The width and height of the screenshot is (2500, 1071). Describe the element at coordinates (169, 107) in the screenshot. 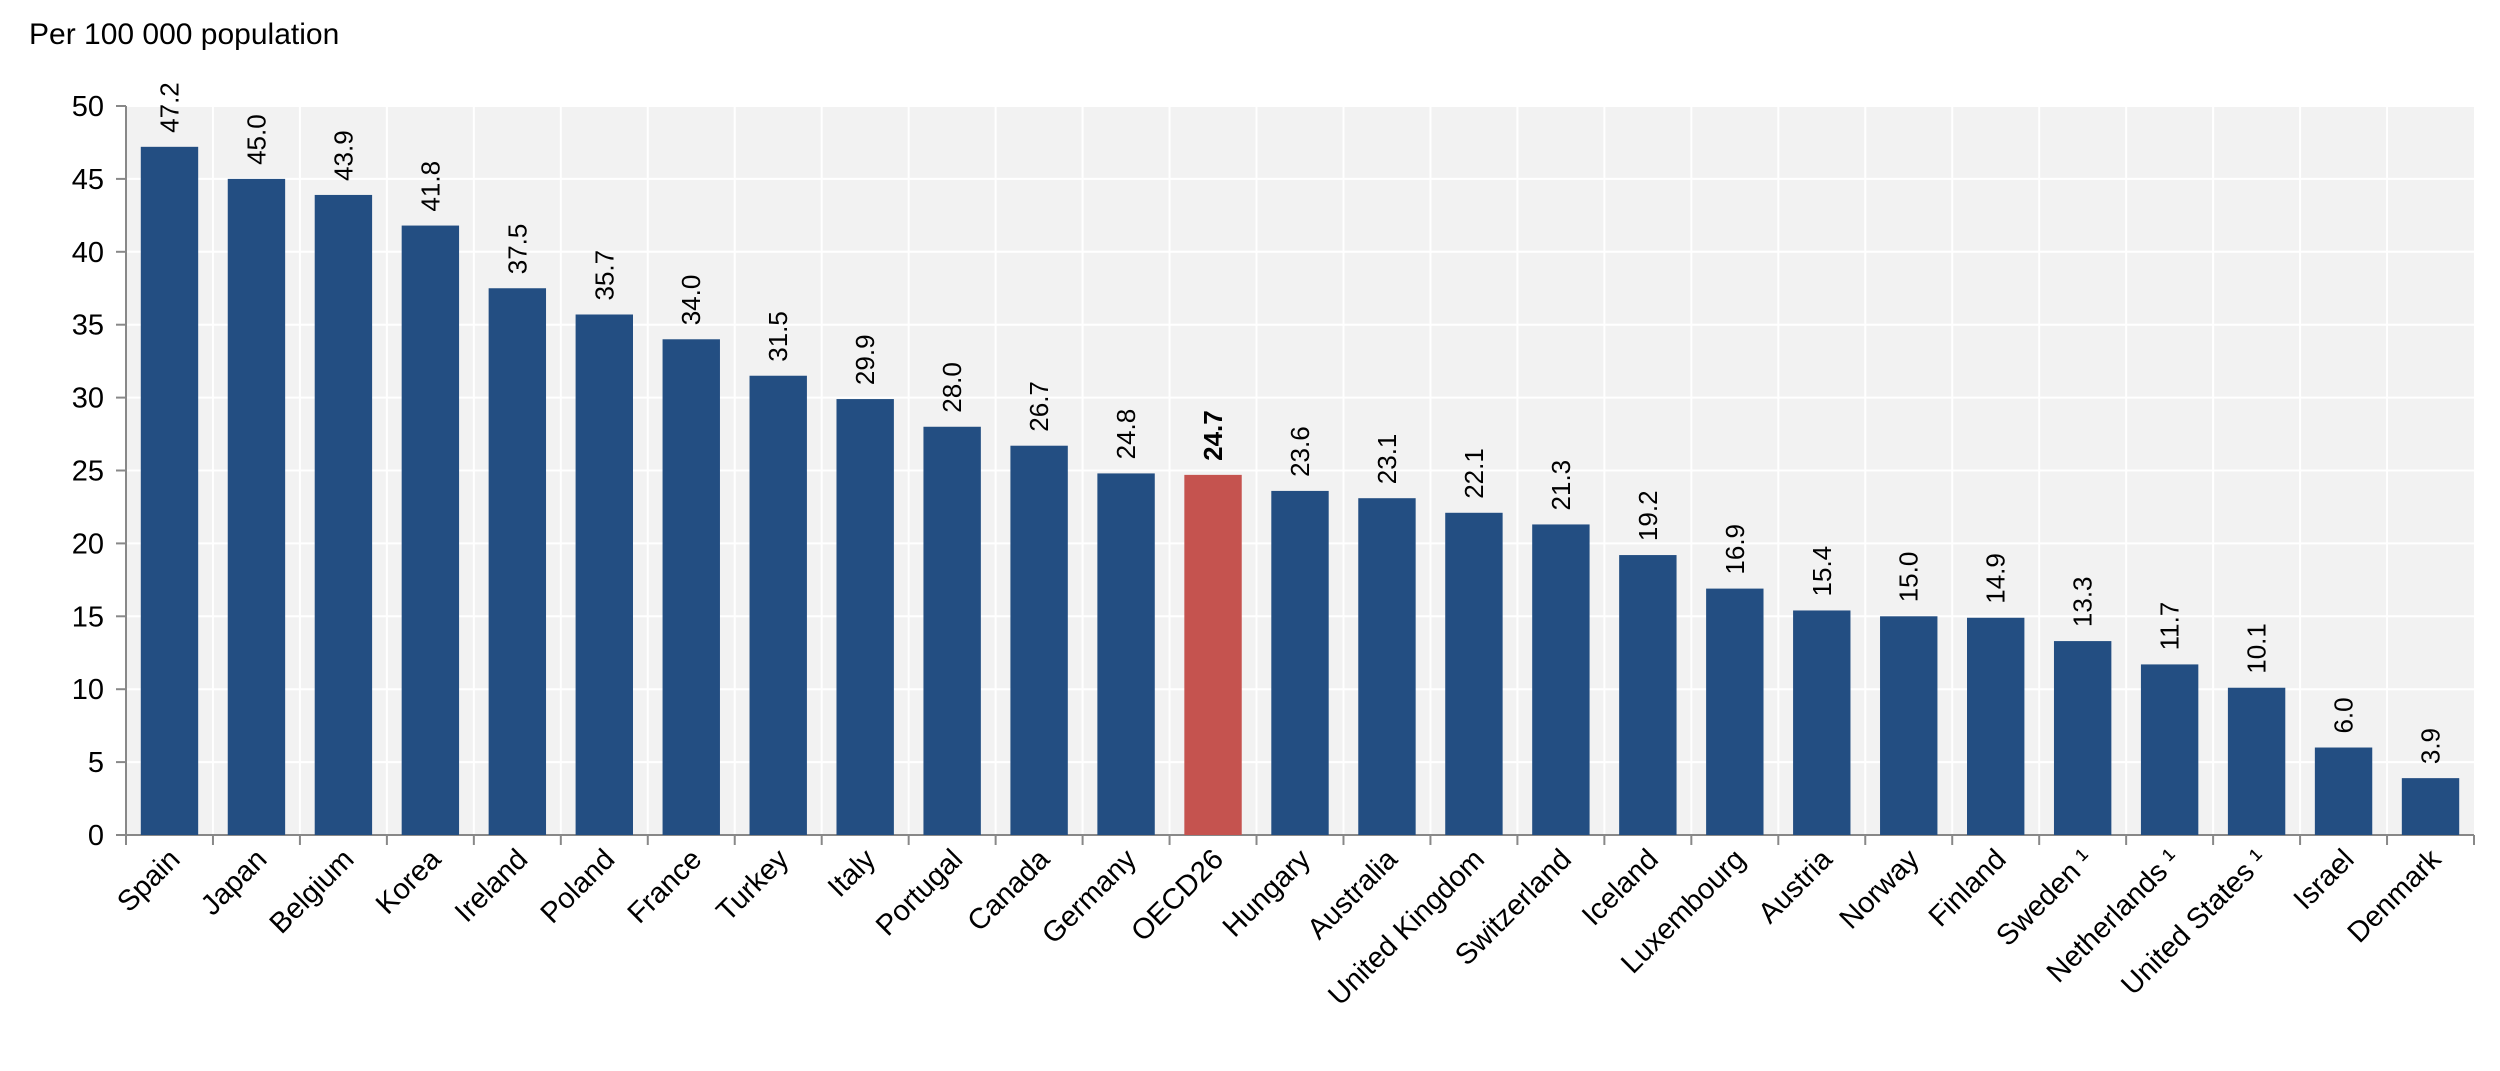

I see `data-label: 47.2` at that location.